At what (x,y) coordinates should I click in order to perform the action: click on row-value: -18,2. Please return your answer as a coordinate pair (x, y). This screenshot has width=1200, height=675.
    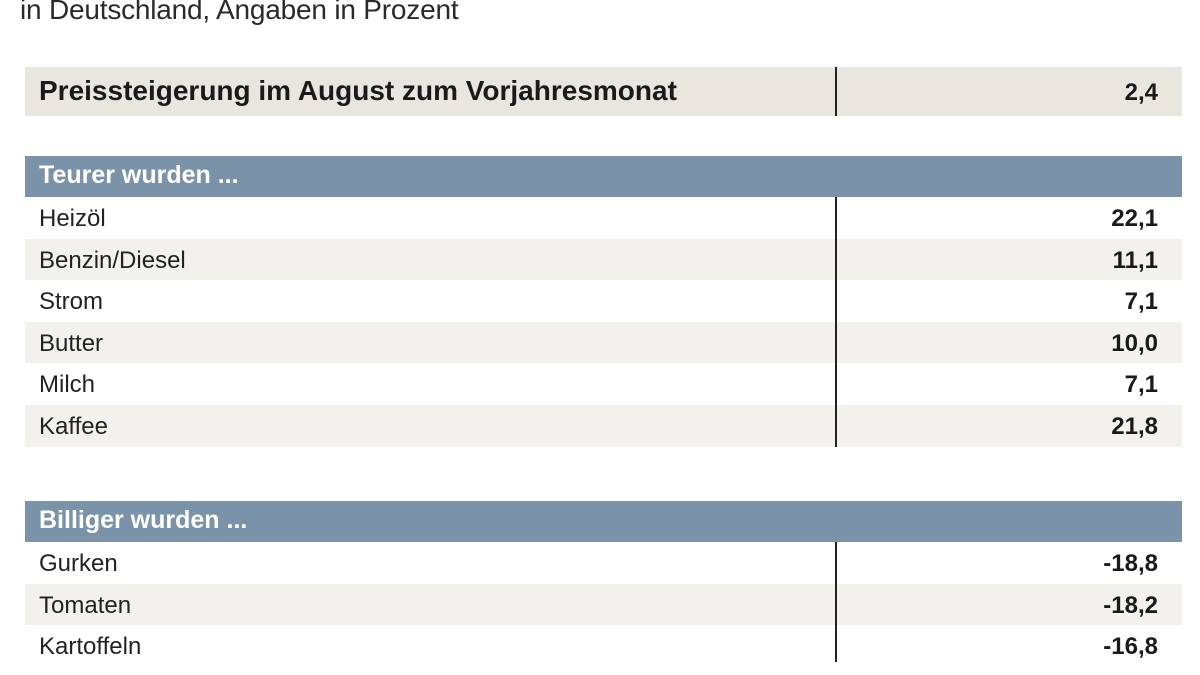
    Looking at the image, I should click on (1130, 605).